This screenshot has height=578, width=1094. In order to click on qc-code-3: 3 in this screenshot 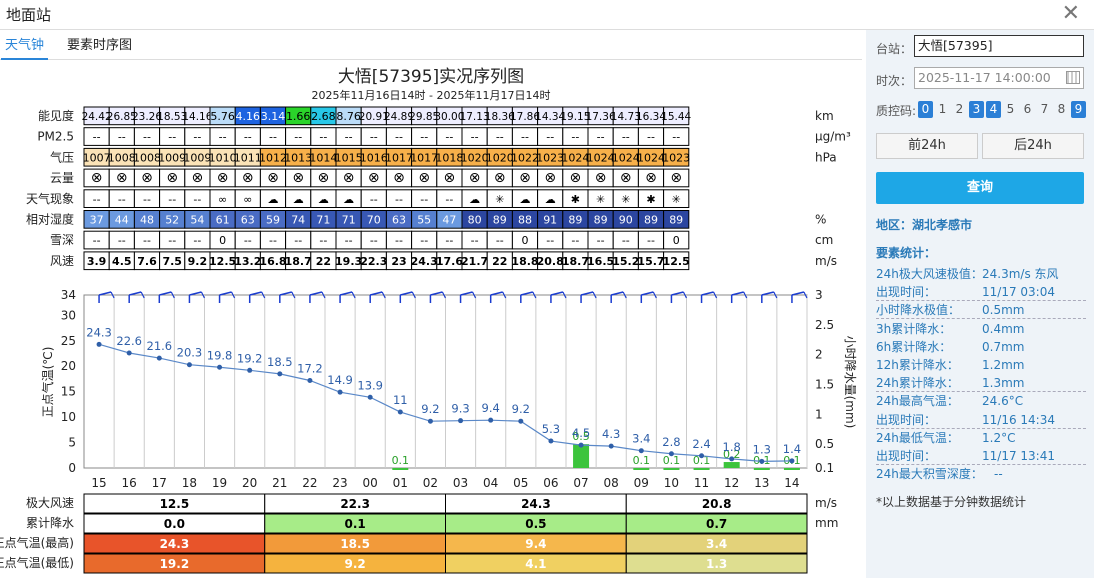, I will do `click(976, 109)`.